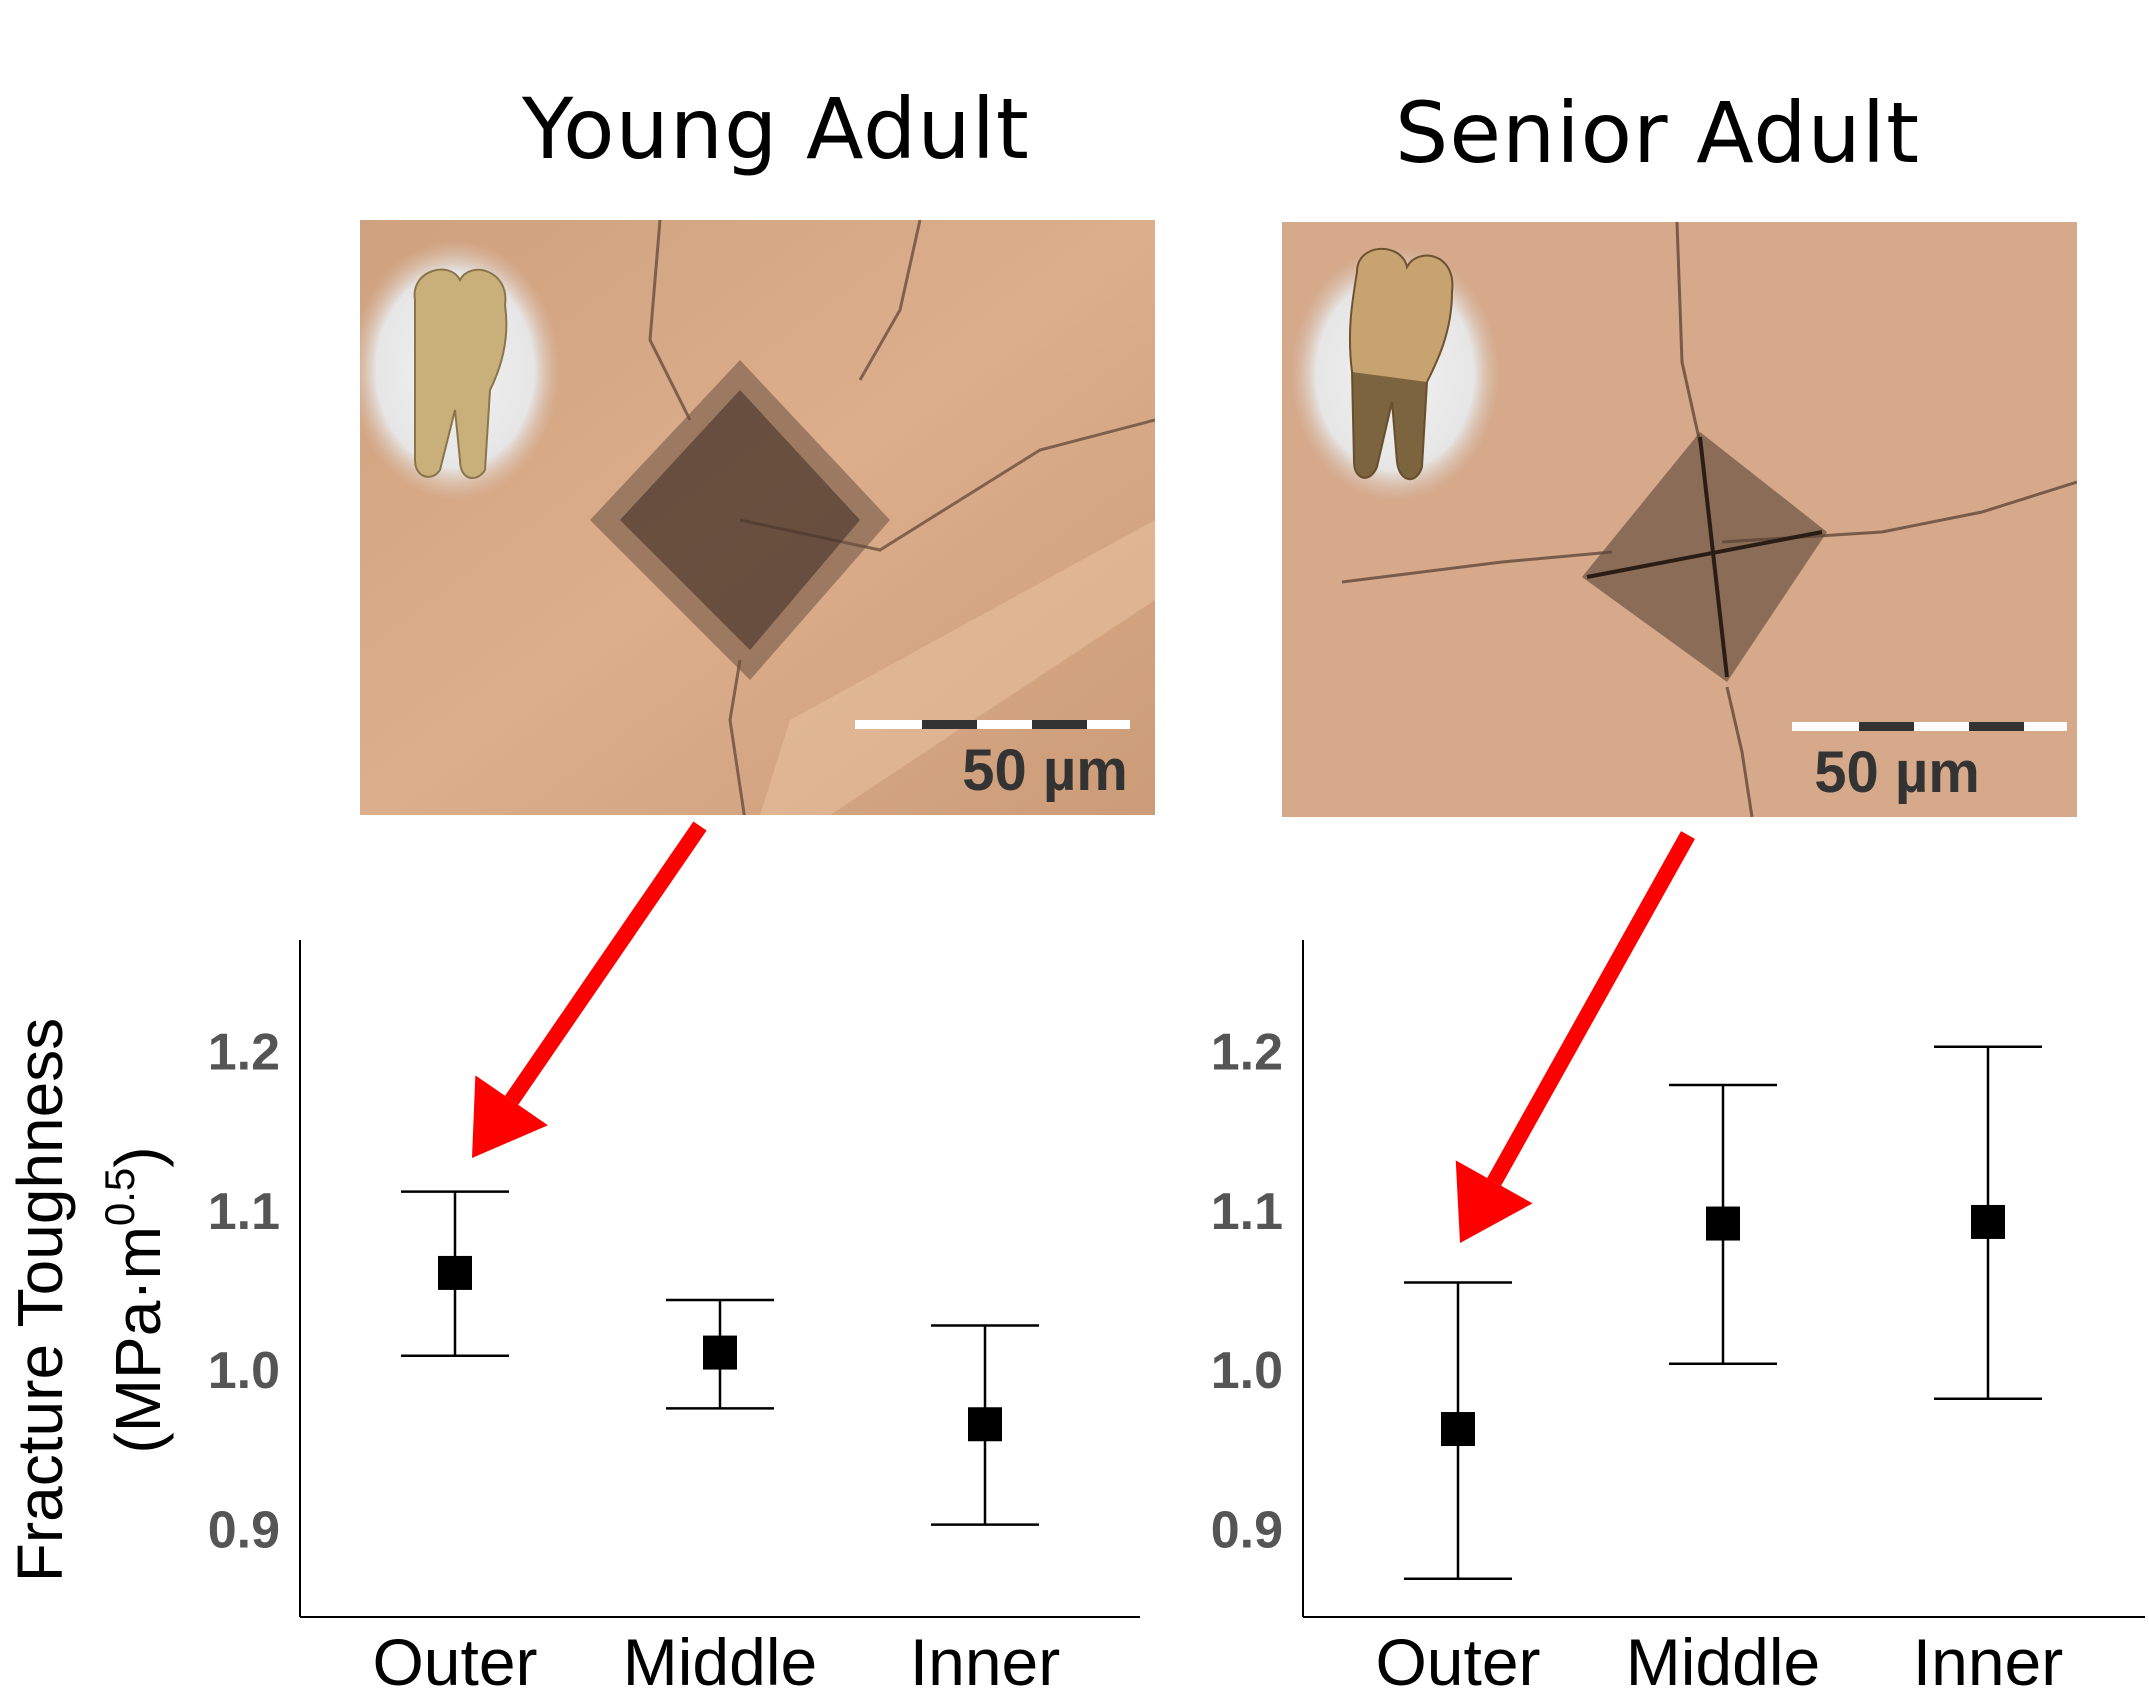 This screenshot has height=1693, width=2149. What do you see at coordinates (119, 1197) in the screenshot?
I see `y-units-sup: 0.5` at bounding box center [119, 1197].